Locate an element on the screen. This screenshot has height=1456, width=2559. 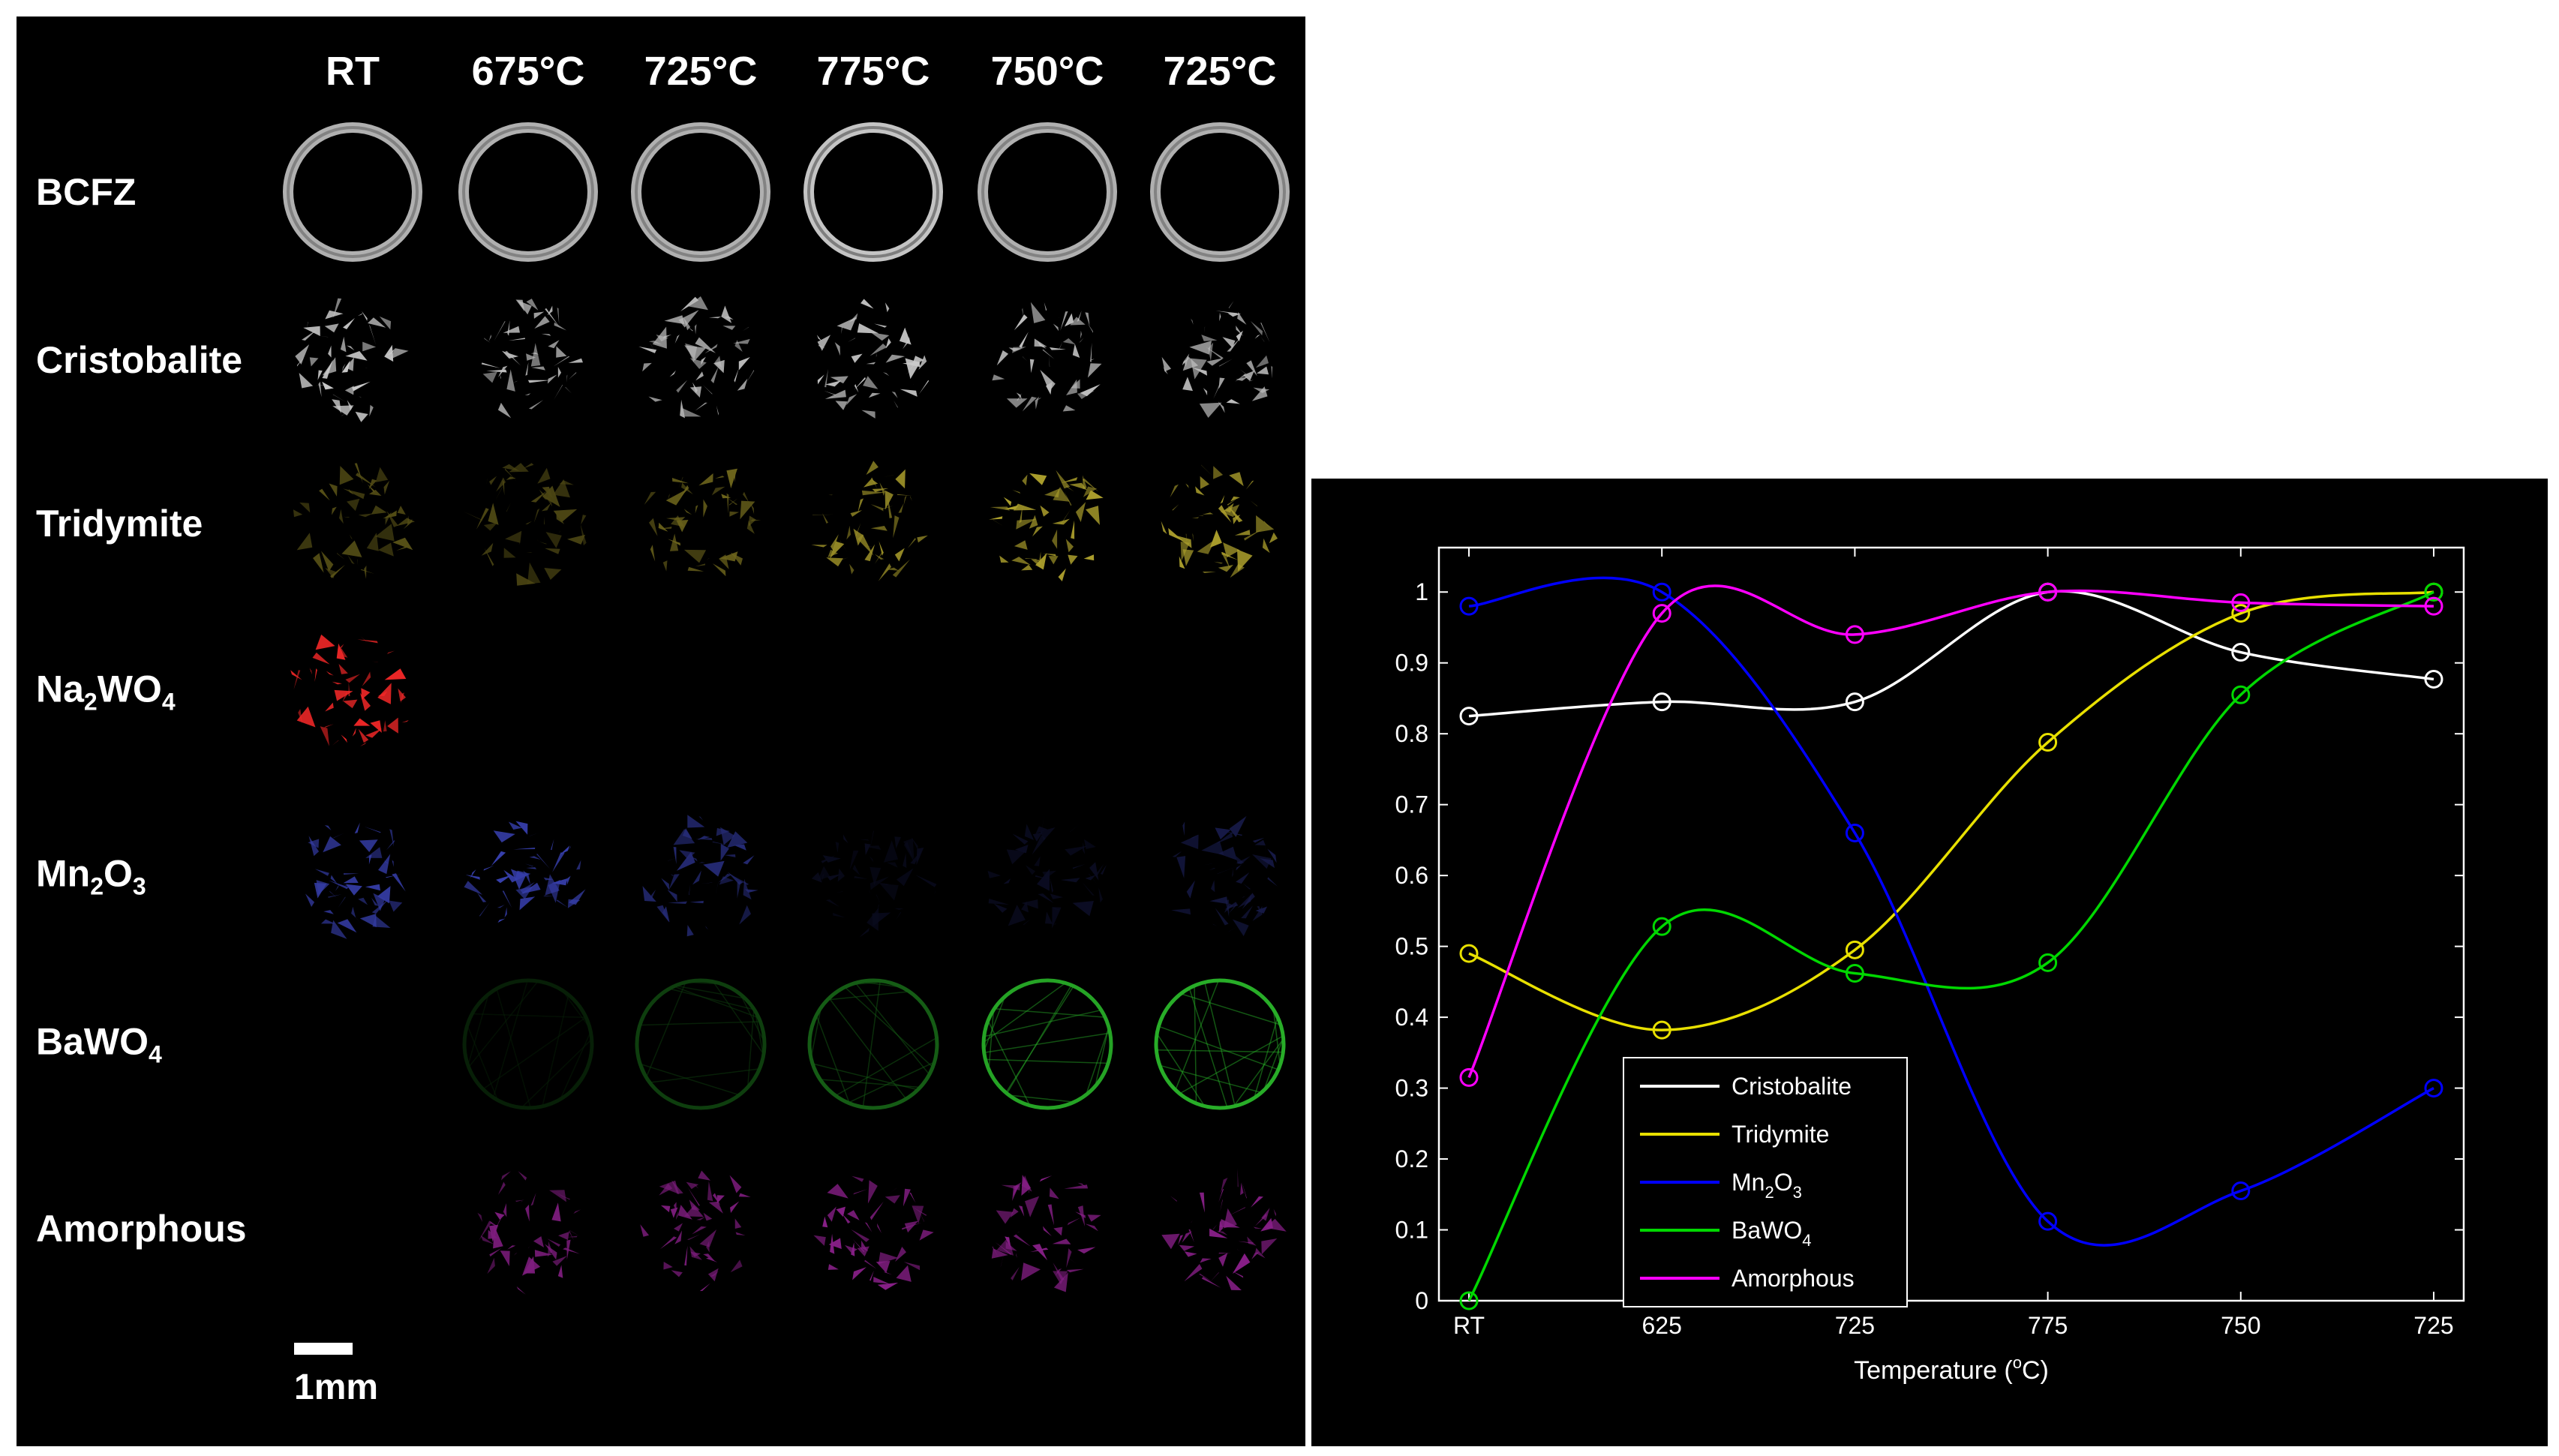
y-tick-label: 0.1 is located at coordinates (1411, 1230).